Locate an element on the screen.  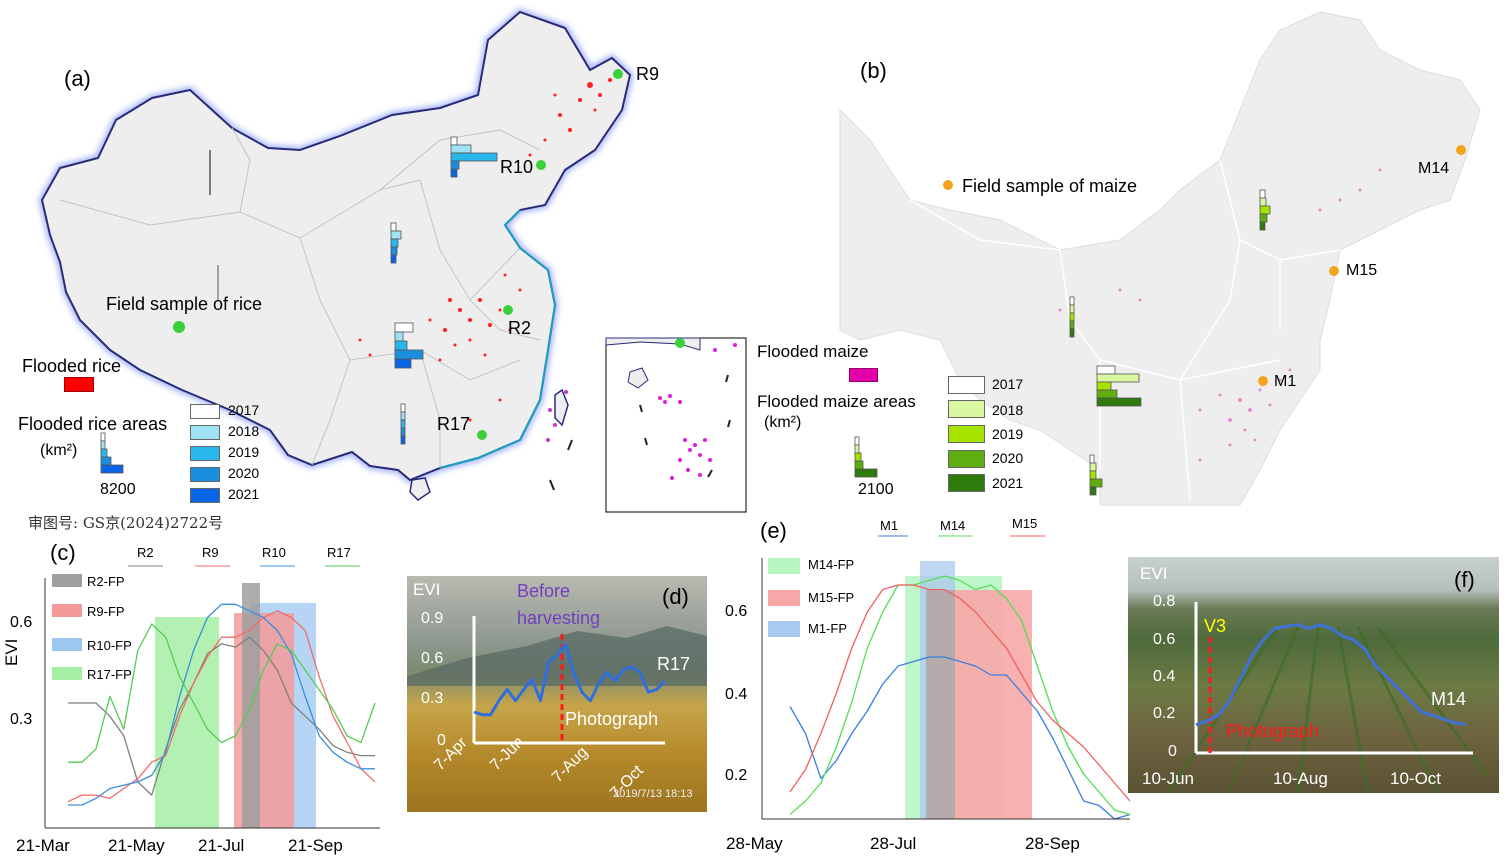
flooded-maize-label: Flooded maize is located at coordinates (813, 351).